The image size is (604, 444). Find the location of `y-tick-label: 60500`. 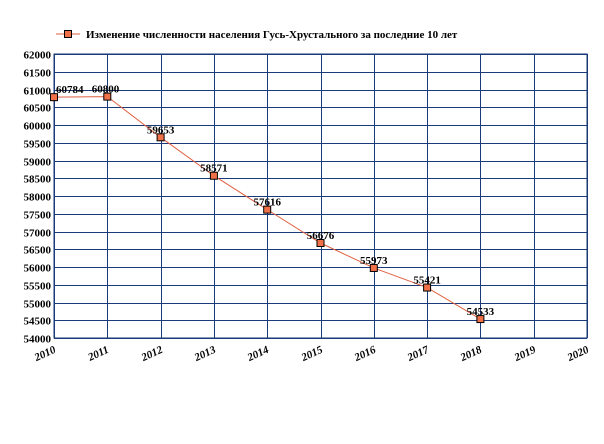

y-tick-label: 60500 is located at coordinates (38, 109).